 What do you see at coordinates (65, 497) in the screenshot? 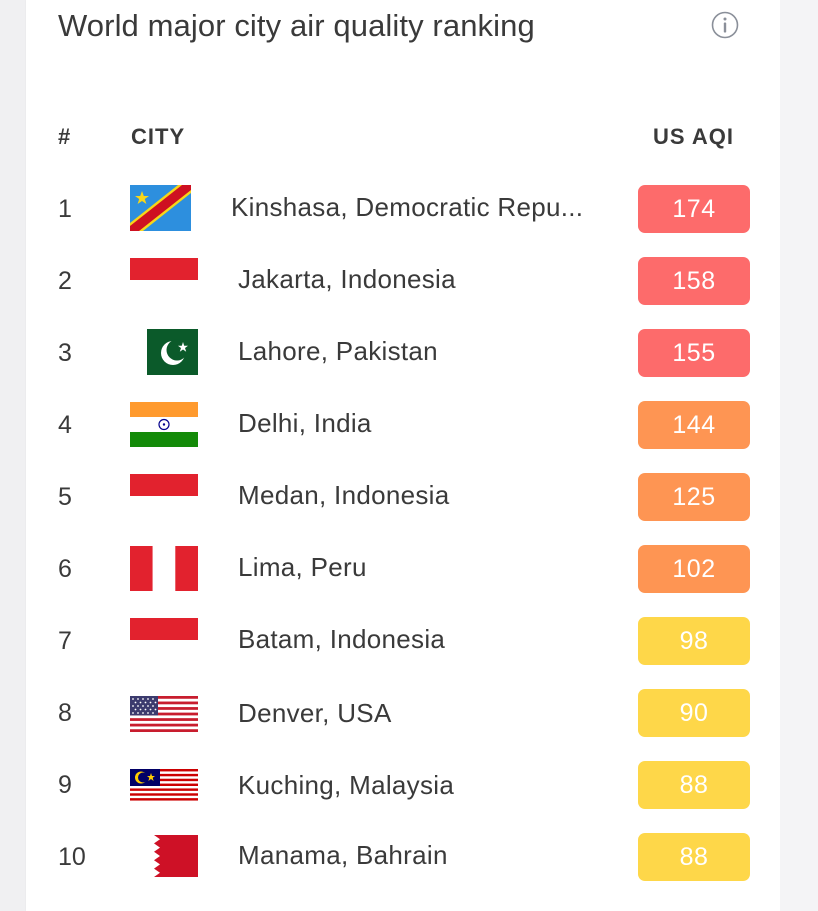
I see `rank-number: 5` at bounding box center [65, 497].